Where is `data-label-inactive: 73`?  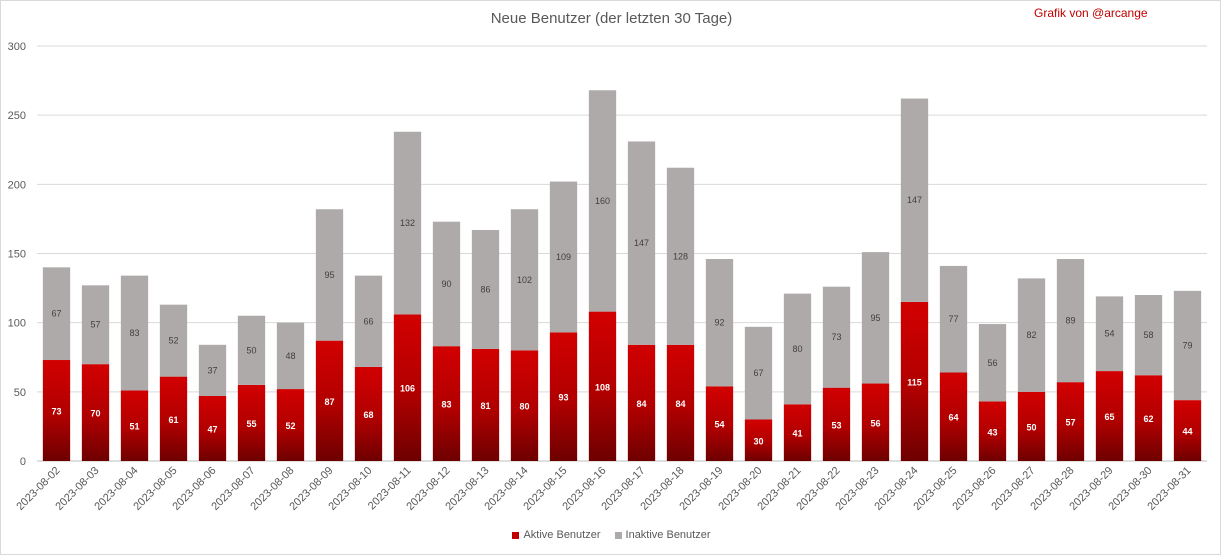 data-label-inactive: 73 is located at coordinates (836, 337).